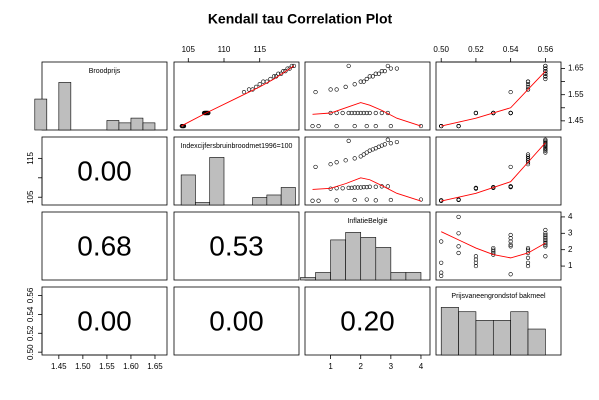 The width and height of the screenshot is (599, 400). What do you see at coordinates (330, 366) in the screenshot?
I see `x-tick-label: 1` at bounding box center [330, 366].